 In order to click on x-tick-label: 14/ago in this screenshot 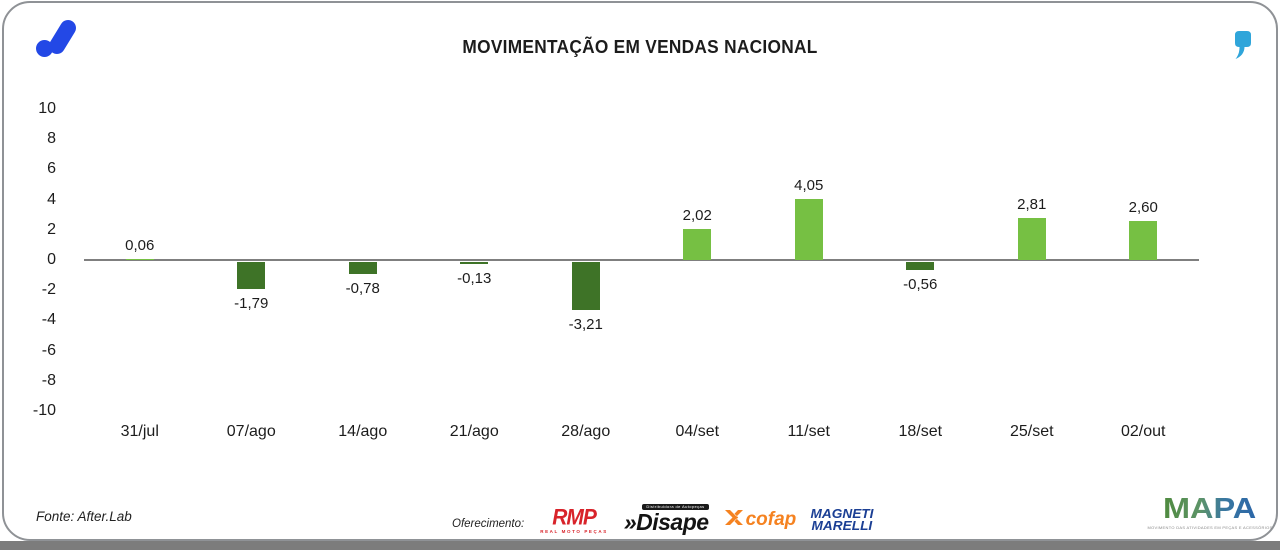, I will do `click(363, 431)`.